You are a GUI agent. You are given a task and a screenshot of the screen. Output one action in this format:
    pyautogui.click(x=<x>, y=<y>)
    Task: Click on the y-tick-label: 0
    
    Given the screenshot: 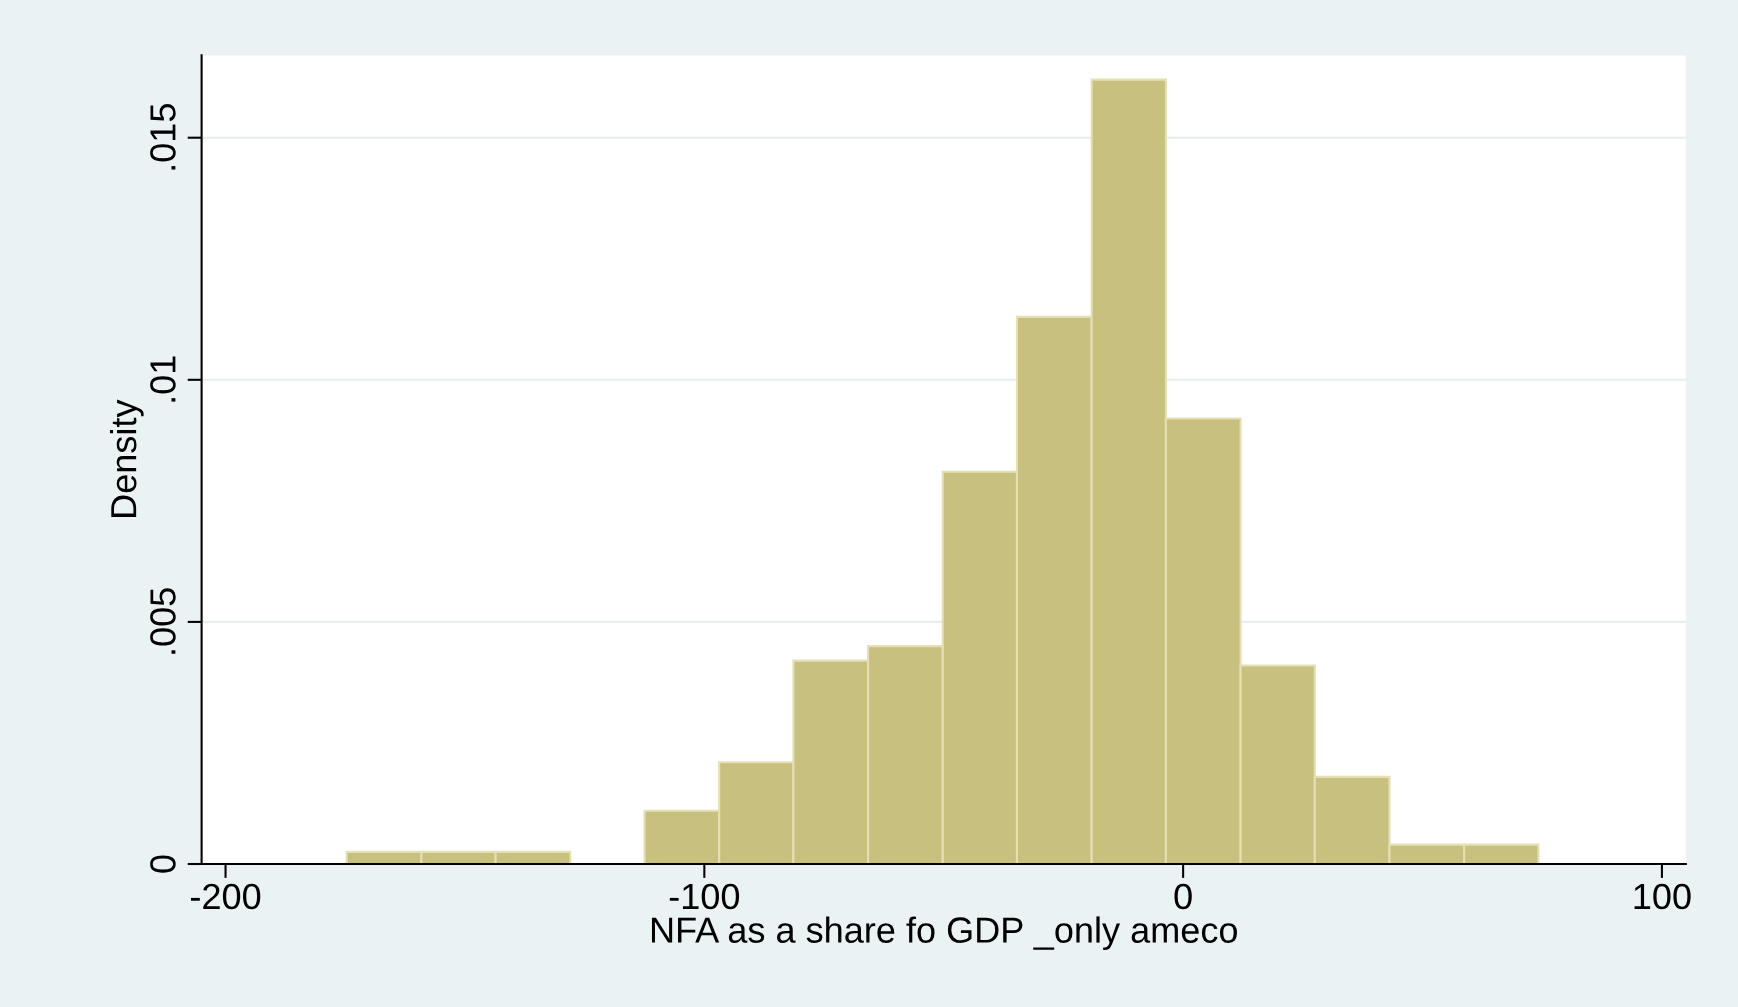 What is the action you would take?
    pyautogui.click(x=163, y=864)
    